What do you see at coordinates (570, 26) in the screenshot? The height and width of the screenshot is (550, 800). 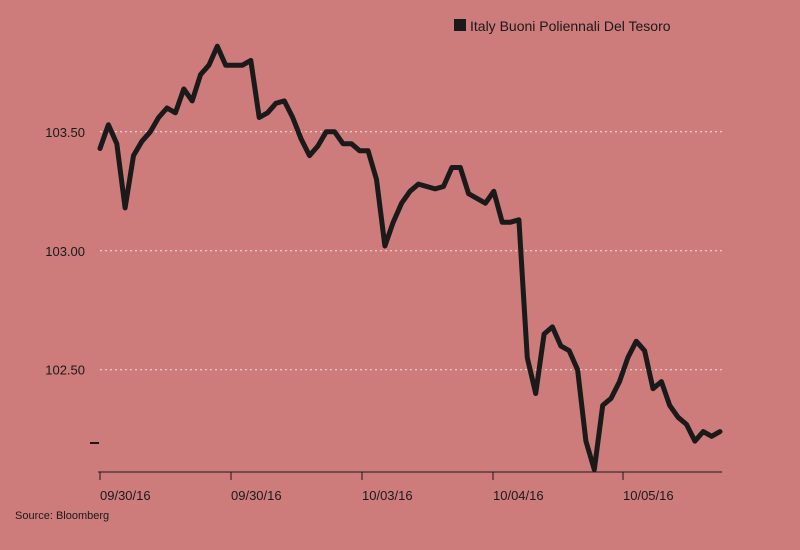 I see `legend-label: Italy Buoni Poliennali Del Tesoro` at bounding box center [570, 26].